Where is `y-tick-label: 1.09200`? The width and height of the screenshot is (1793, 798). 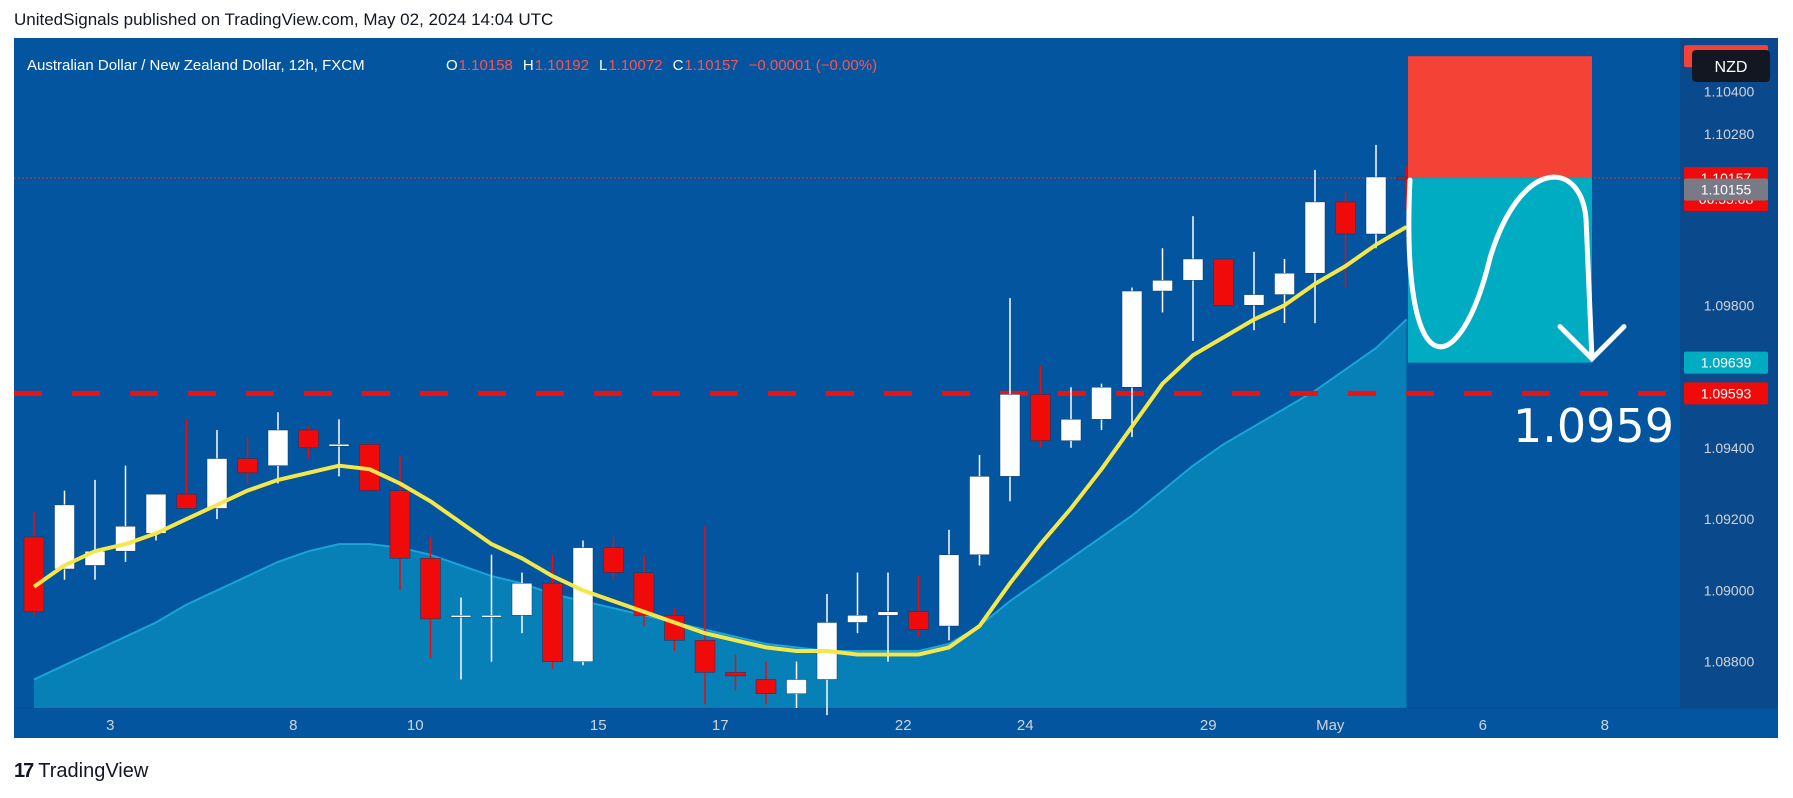 y-tick-label: 1.09200 is located at coordinates (1729, 519).